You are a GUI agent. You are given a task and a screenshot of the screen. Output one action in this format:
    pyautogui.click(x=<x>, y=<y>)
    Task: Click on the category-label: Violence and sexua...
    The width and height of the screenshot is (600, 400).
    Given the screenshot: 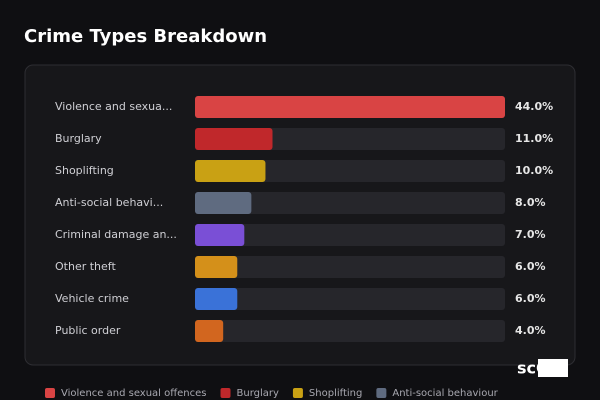 What is the action you would take?
    pyautogui.click(x=113, y=106)
    